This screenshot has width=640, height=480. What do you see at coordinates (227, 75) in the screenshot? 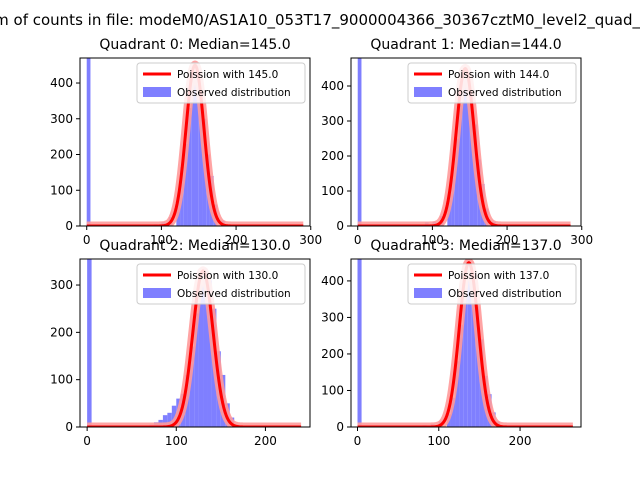
I see `legend-label-poisson: Poission with 145.0` at bounding box center [227, 75].